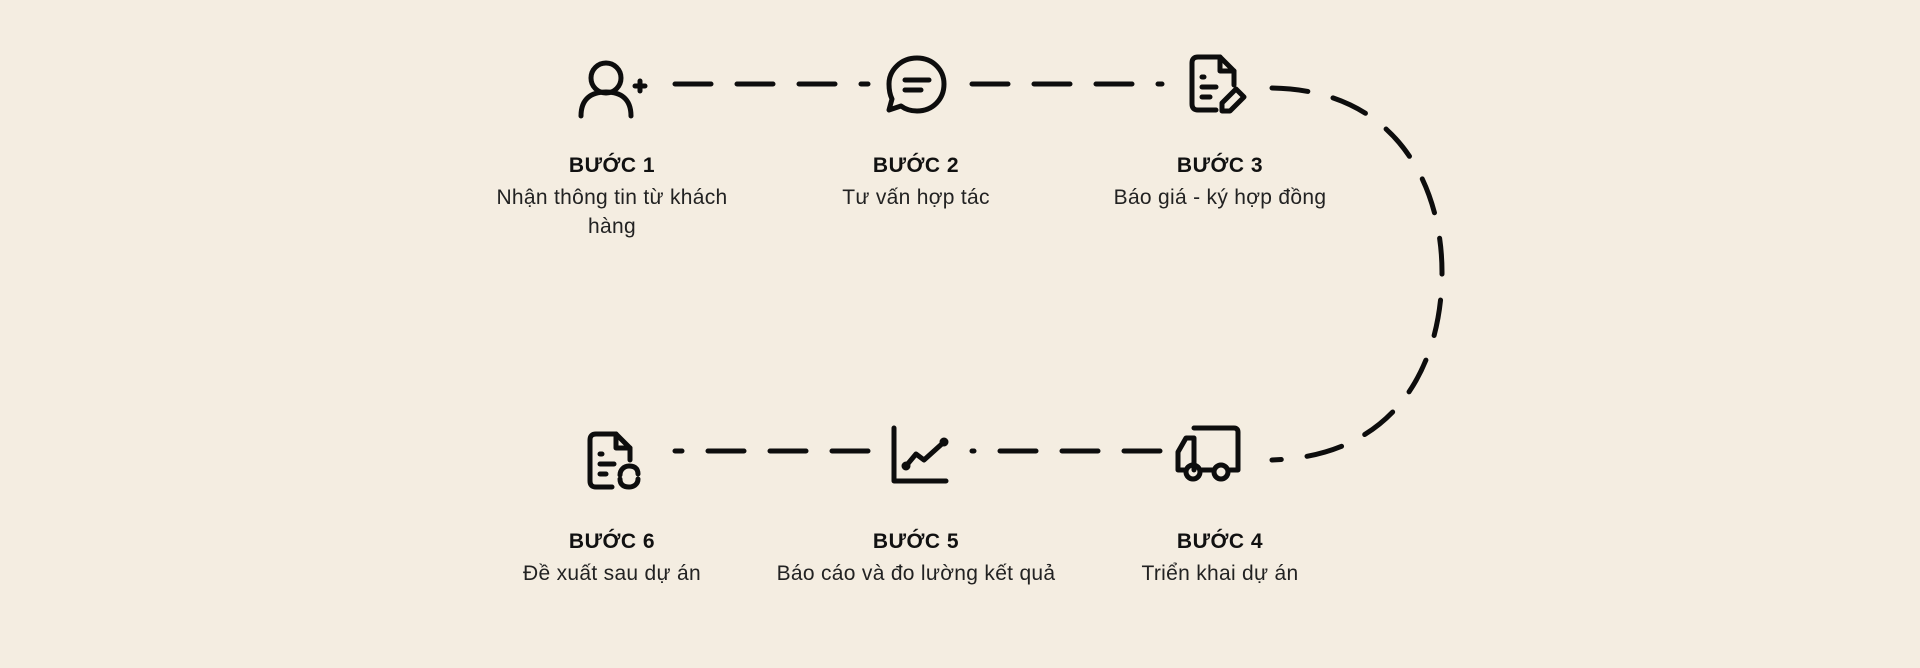 The image size is (1920, 668). Describe the element at coordinates (916, 197) in the screenshot. I see `step-2-description: Tư vấn hợp tác` at that location.